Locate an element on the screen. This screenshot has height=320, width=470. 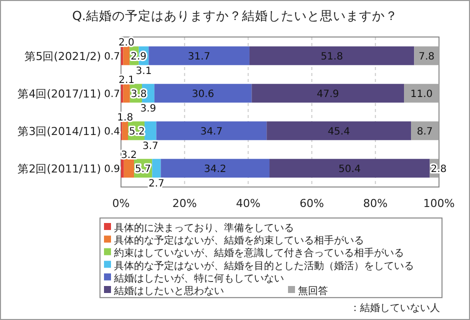
data-label: 47.9 is located at coordinates (327, 94).